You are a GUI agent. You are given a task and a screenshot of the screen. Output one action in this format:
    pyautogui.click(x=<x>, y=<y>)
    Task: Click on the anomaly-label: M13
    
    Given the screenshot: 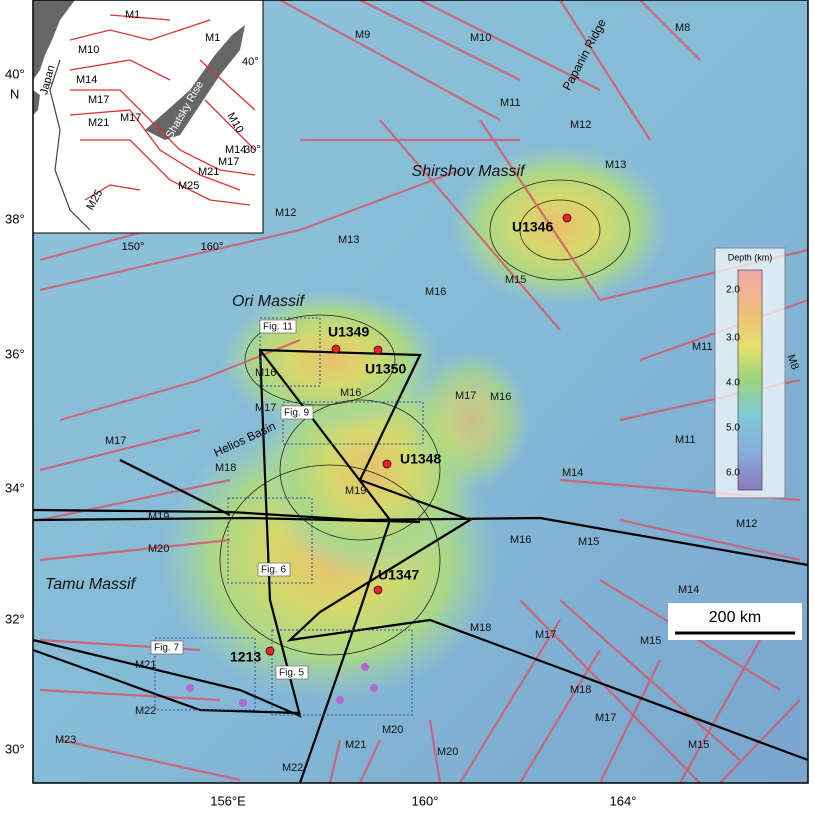 What is the action you would take?
    pyautogui.click(x=615, y=165)
    